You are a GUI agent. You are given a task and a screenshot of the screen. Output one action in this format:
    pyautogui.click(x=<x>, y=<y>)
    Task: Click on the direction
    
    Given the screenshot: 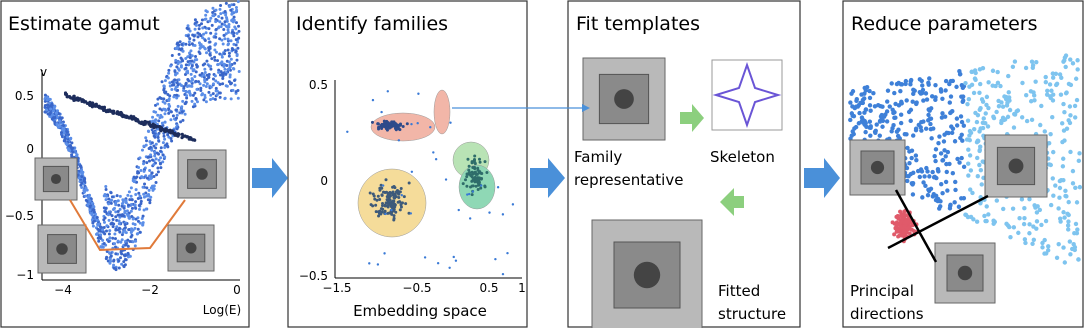 What is the action you would take?
    pyautogui.click(x=916, y=226)
    